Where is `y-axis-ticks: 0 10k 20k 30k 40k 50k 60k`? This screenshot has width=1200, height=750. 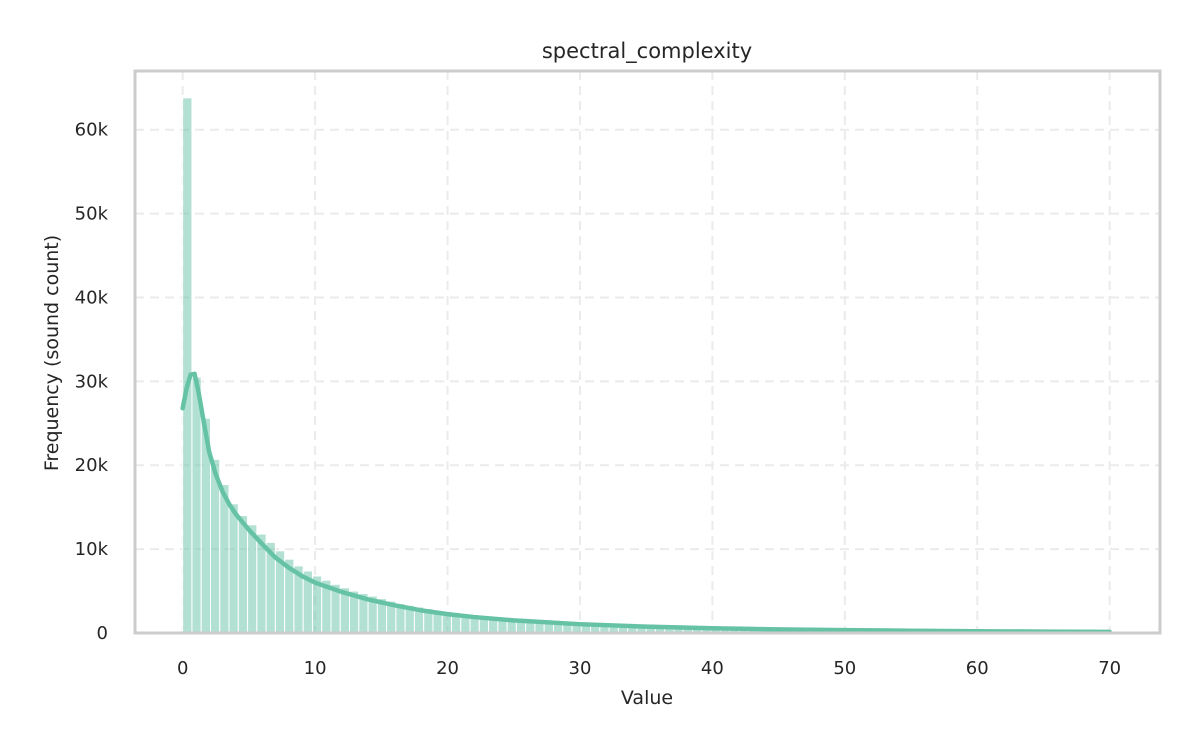
y-axis-ticks: 0 10k 20k 30k 40k 50k 60k is located at coordinates (92, 382).